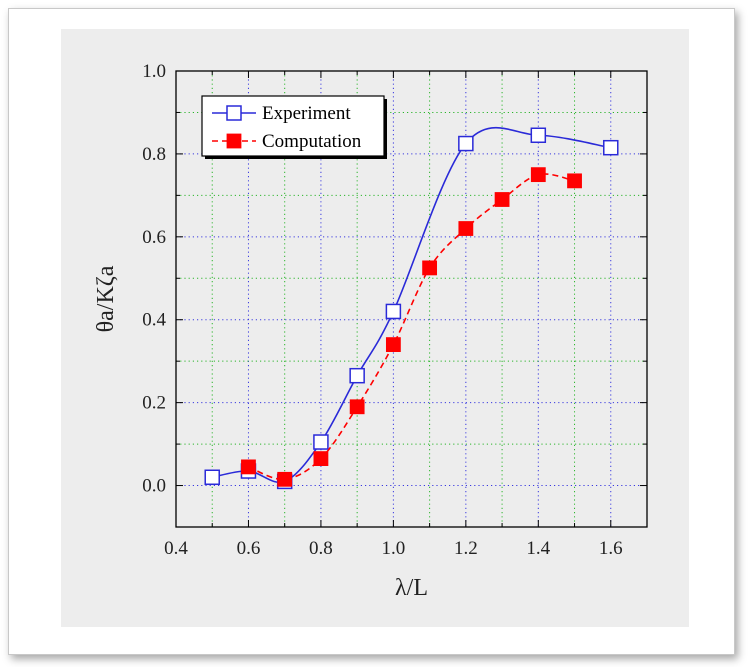 This screenshot has width=749, height=667. I want to click on y-tick-label: 0.0, so click(154, 486).